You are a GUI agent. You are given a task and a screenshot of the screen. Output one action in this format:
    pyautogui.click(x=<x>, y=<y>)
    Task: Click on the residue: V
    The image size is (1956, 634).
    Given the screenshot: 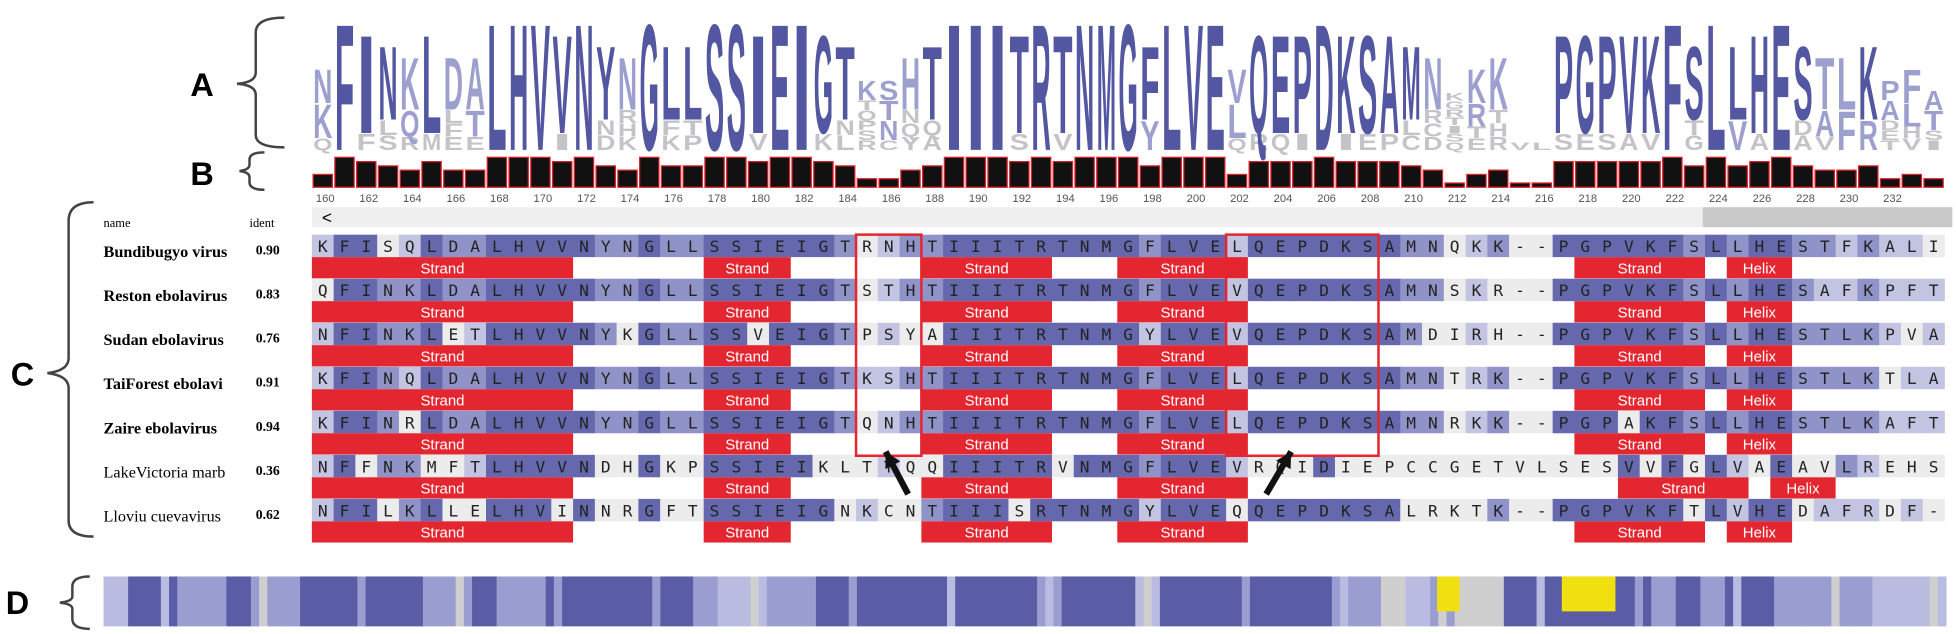 What is the action you would take?
    pyautogui.click(x=562, y=334)
    